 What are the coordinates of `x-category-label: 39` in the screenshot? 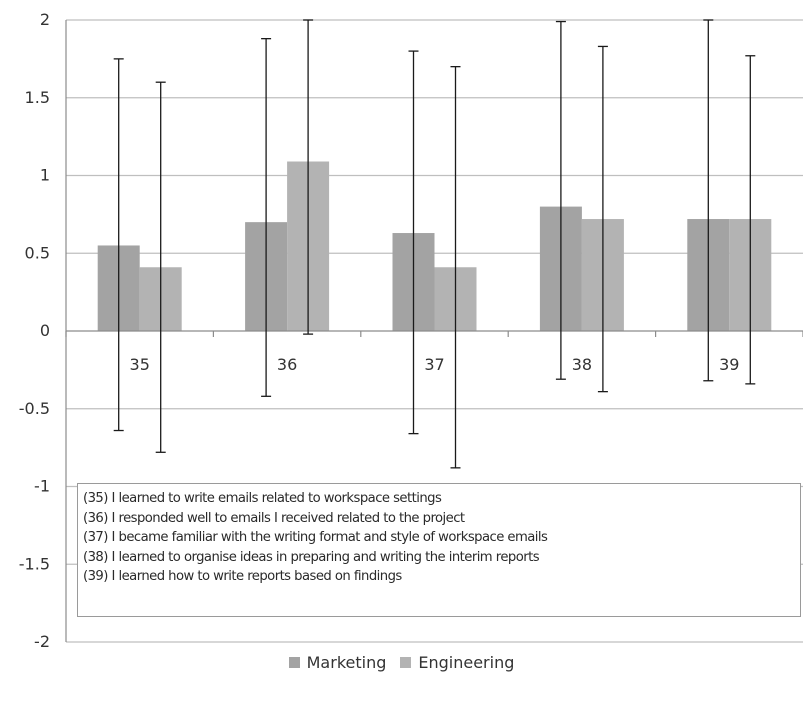 It's located at (729, 364).